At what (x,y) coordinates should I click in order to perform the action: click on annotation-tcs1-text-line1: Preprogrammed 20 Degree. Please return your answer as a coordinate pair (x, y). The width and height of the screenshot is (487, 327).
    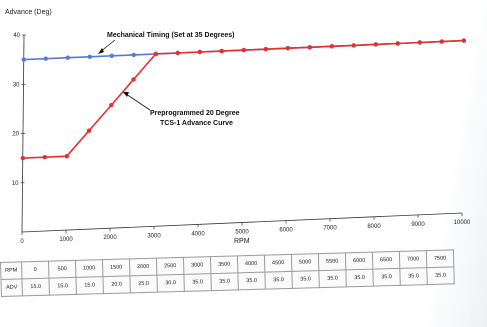
    Looking at the image, I should click on (195, 113).